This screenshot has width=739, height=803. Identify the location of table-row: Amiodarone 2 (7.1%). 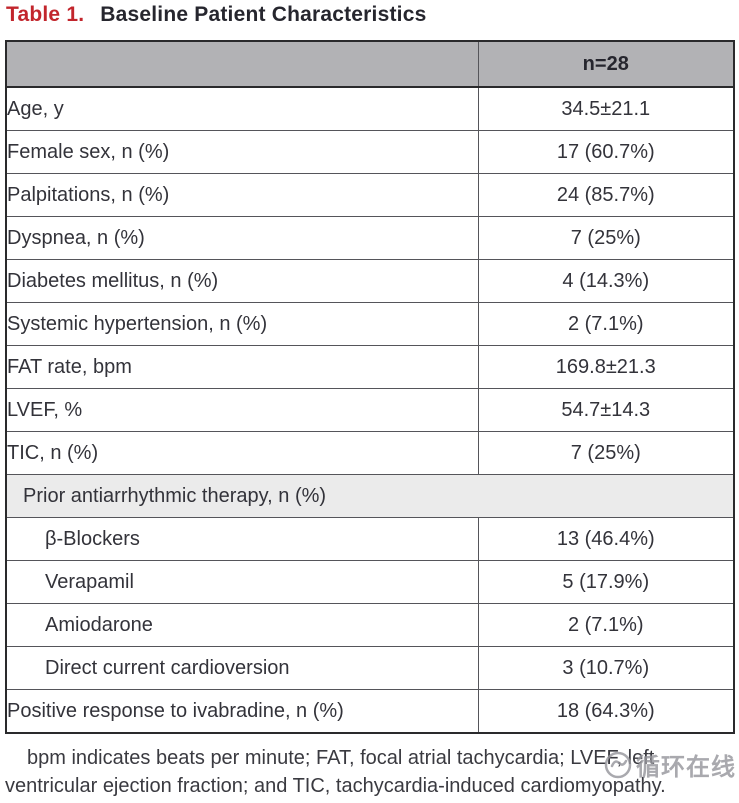
(370, 625).